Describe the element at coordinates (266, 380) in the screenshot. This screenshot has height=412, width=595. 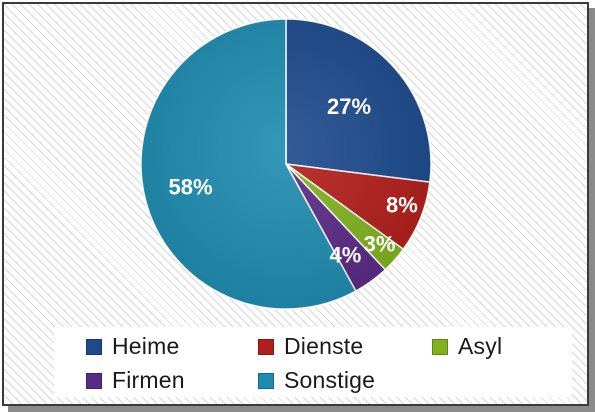
I see `legend-swatch-sonstige` at that location.